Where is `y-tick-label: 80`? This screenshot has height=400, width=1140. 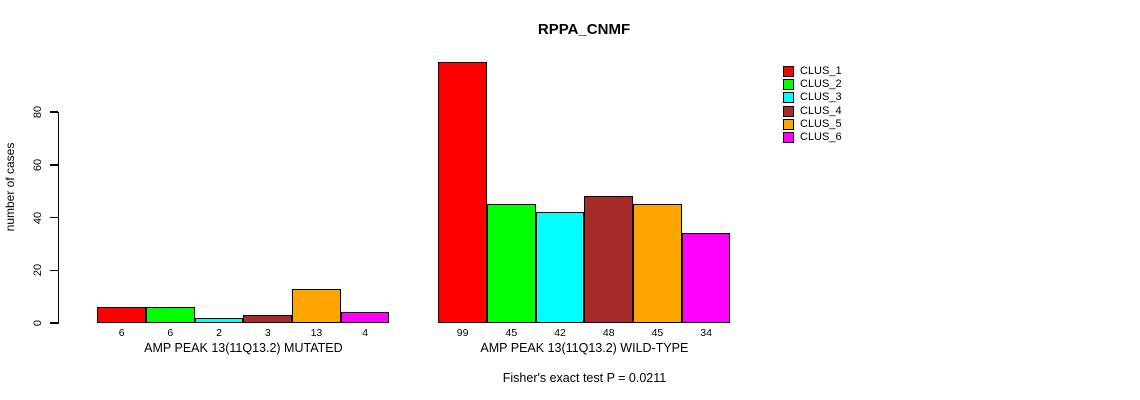
y-tick-label: 80 is located at coordinates (38, 112).